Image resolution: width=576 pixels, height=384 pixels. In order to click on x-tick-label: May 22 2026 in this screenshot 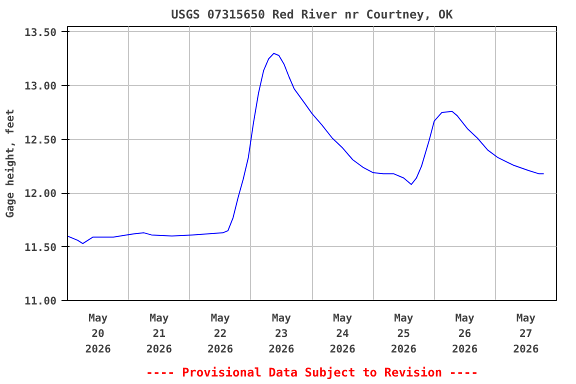, I will do `click(220, 334)`.